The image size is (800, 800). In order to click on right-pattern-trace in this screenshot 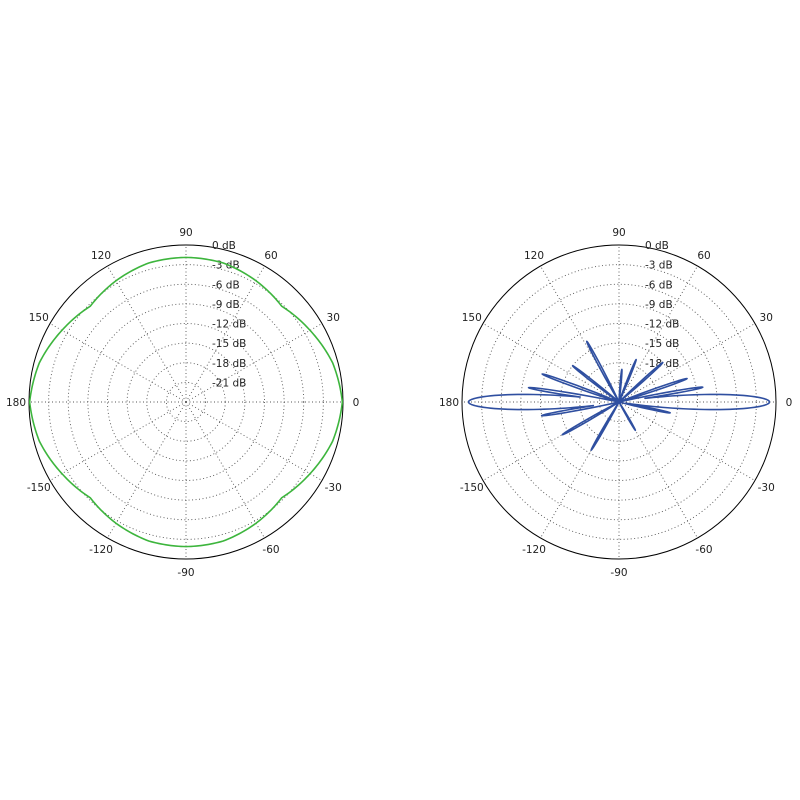, I will do `click(619, 395)`.